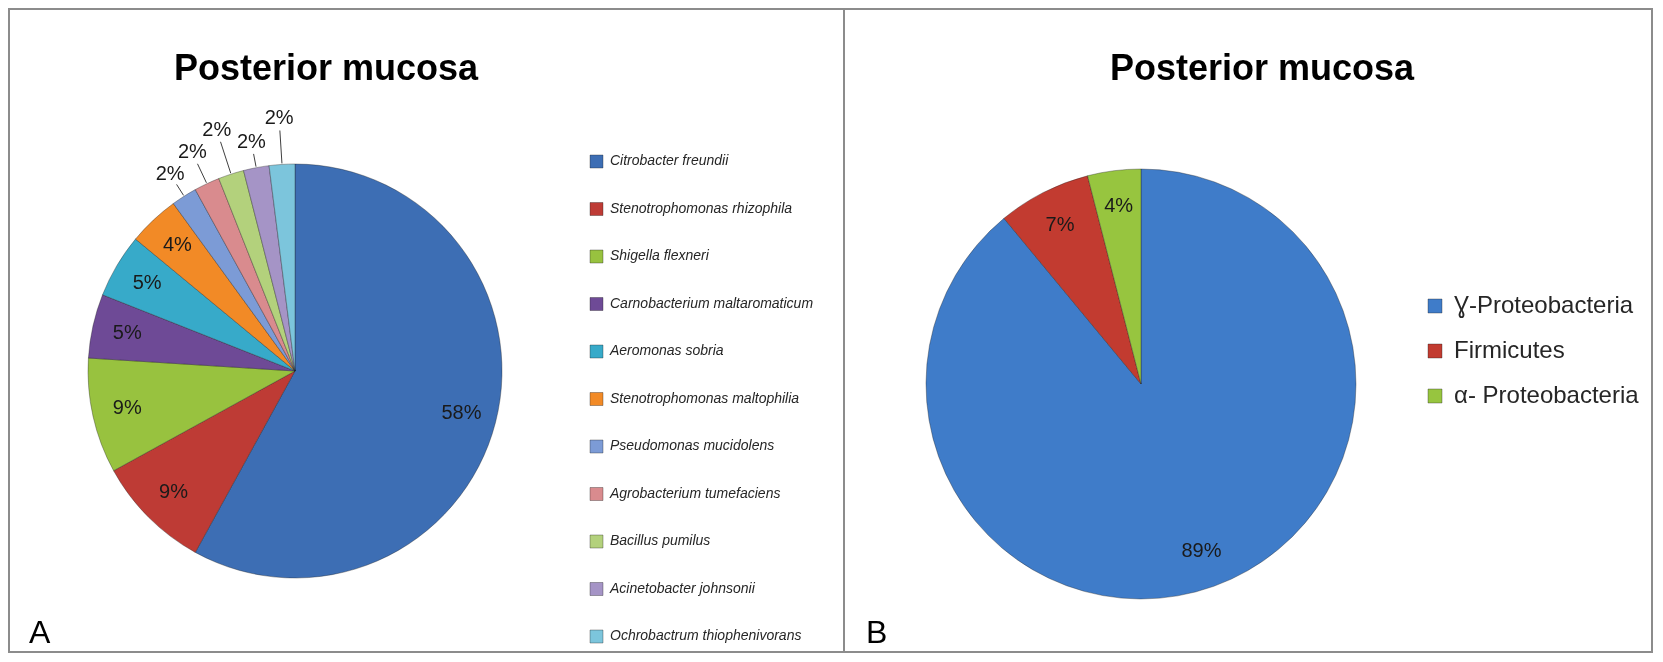 This screenshot has height=662, width=1663. I want to click on data-label: 89%, so click(1201, 550).